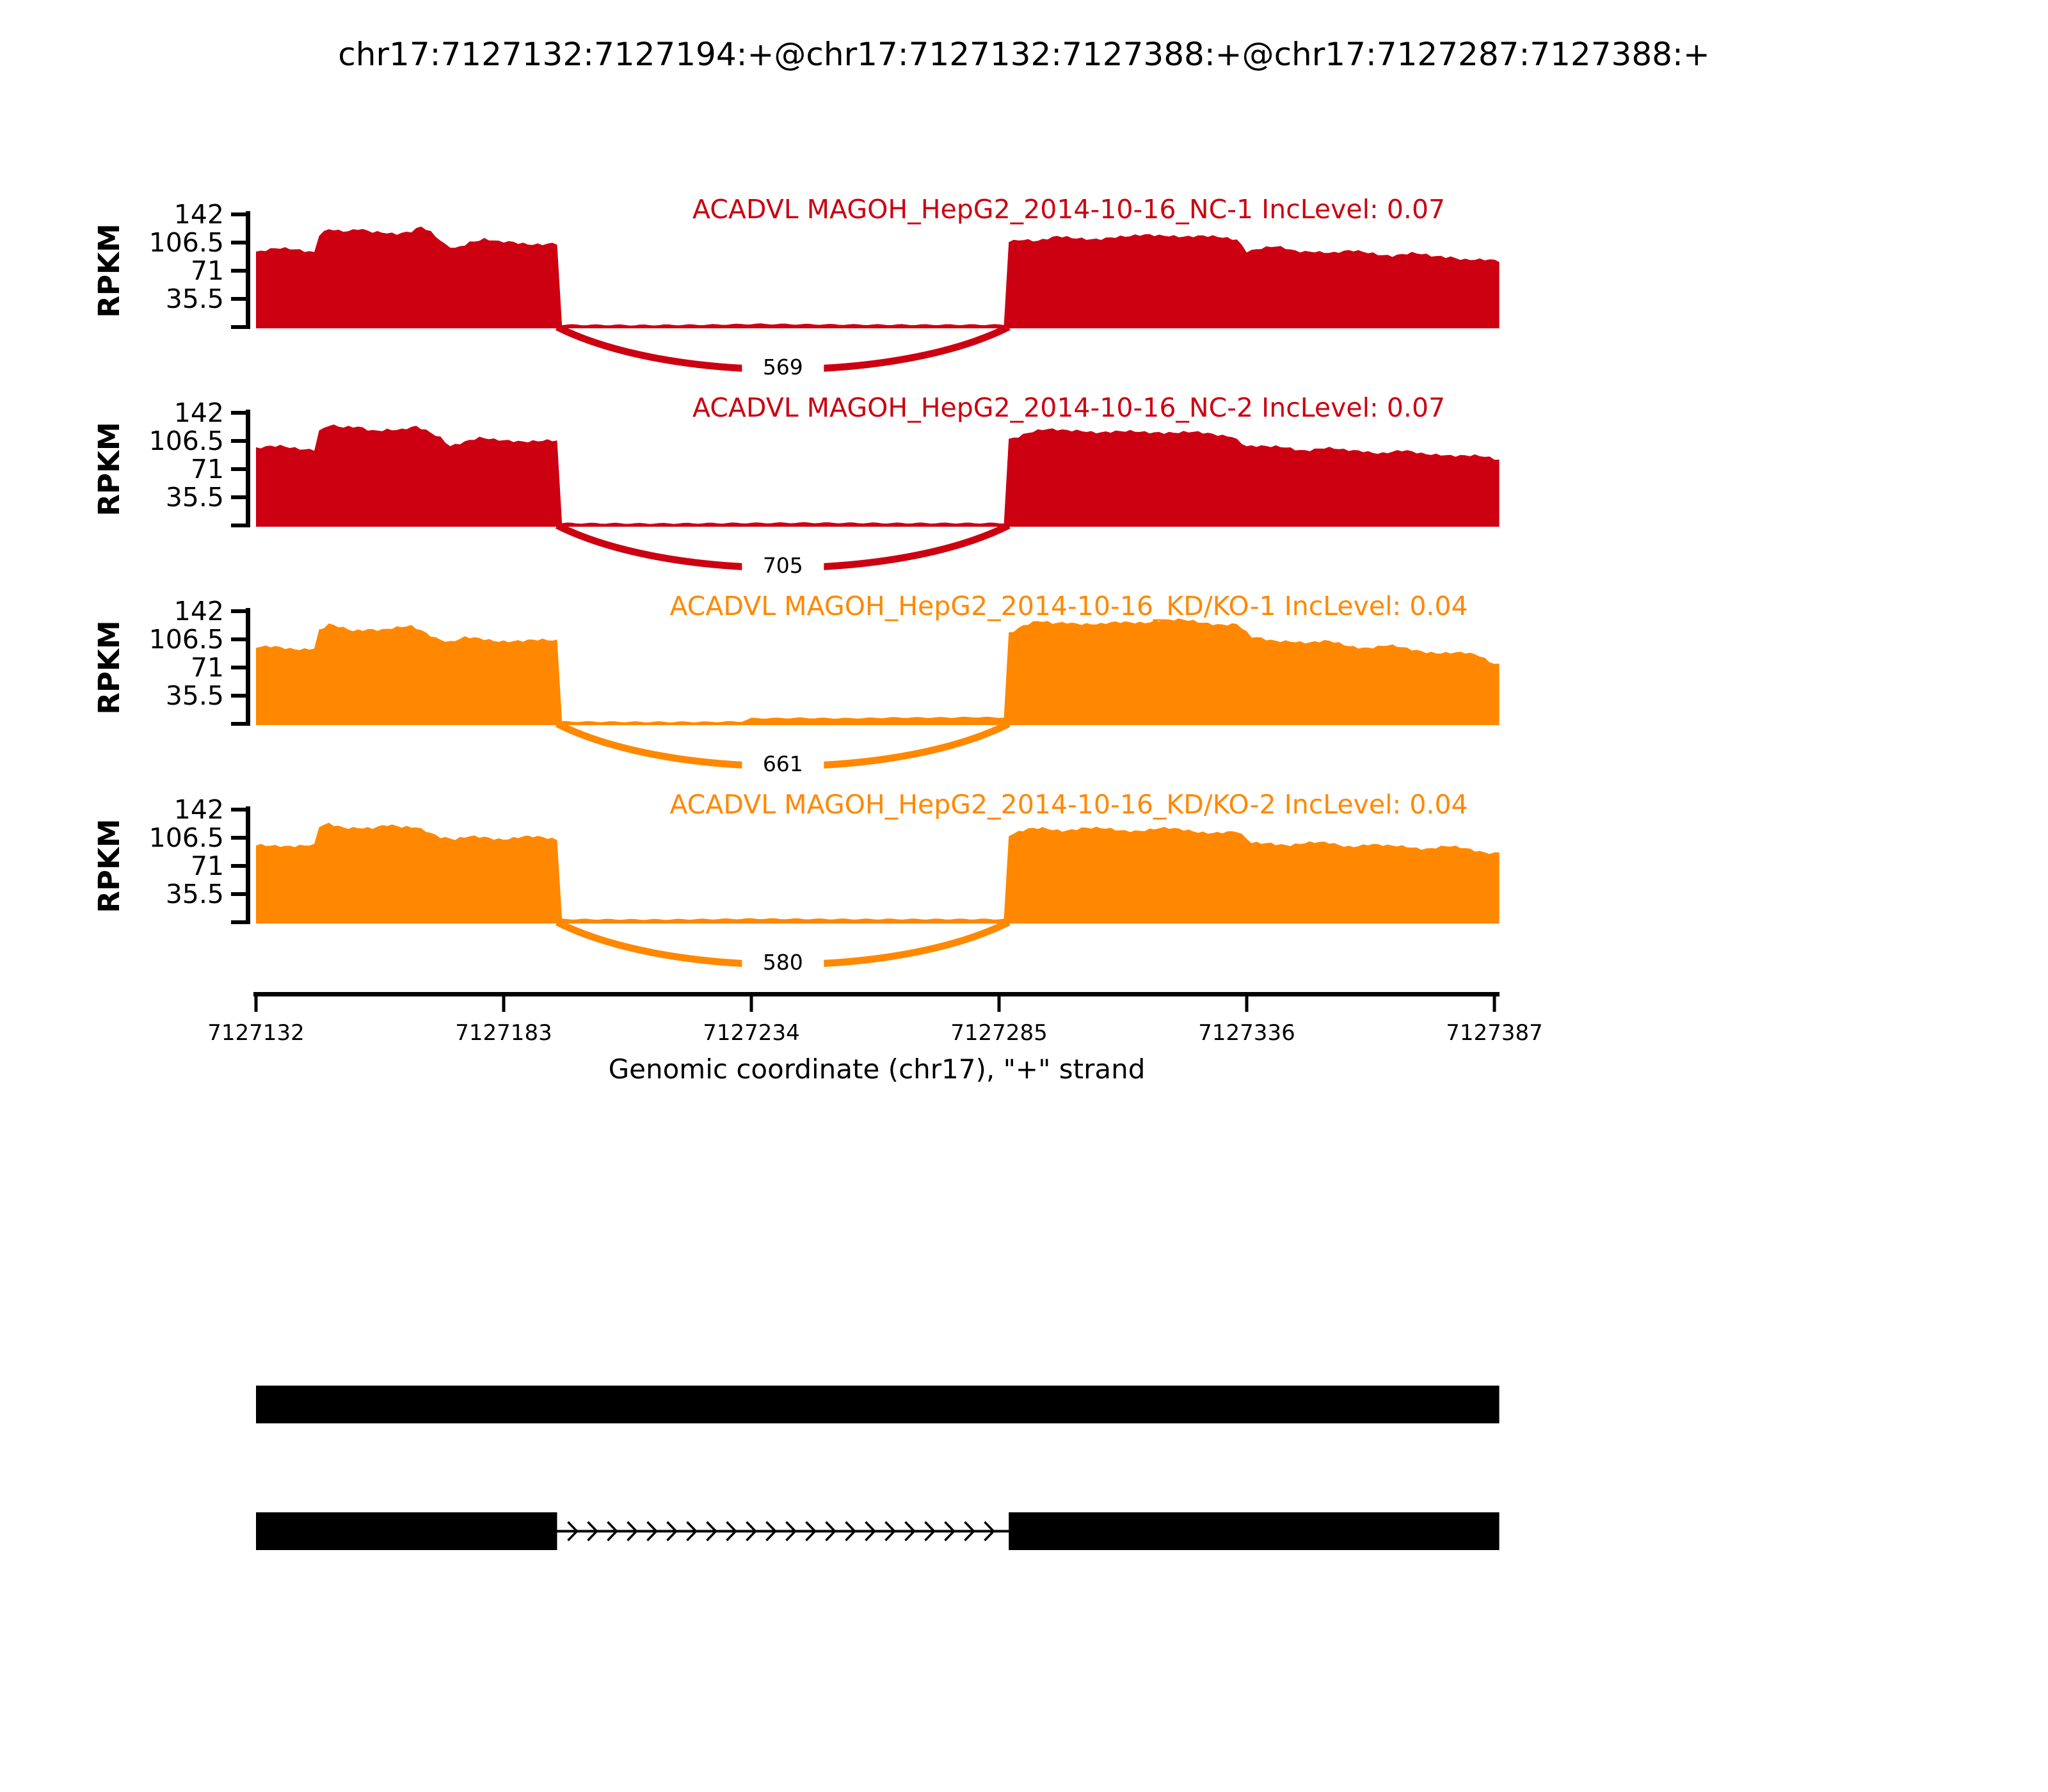 The image size is (2048, 1792). Describe the element at coordinates (1246, 1033) in the screenshot. I see `x-axis-tick-label: 7127336` at that location.